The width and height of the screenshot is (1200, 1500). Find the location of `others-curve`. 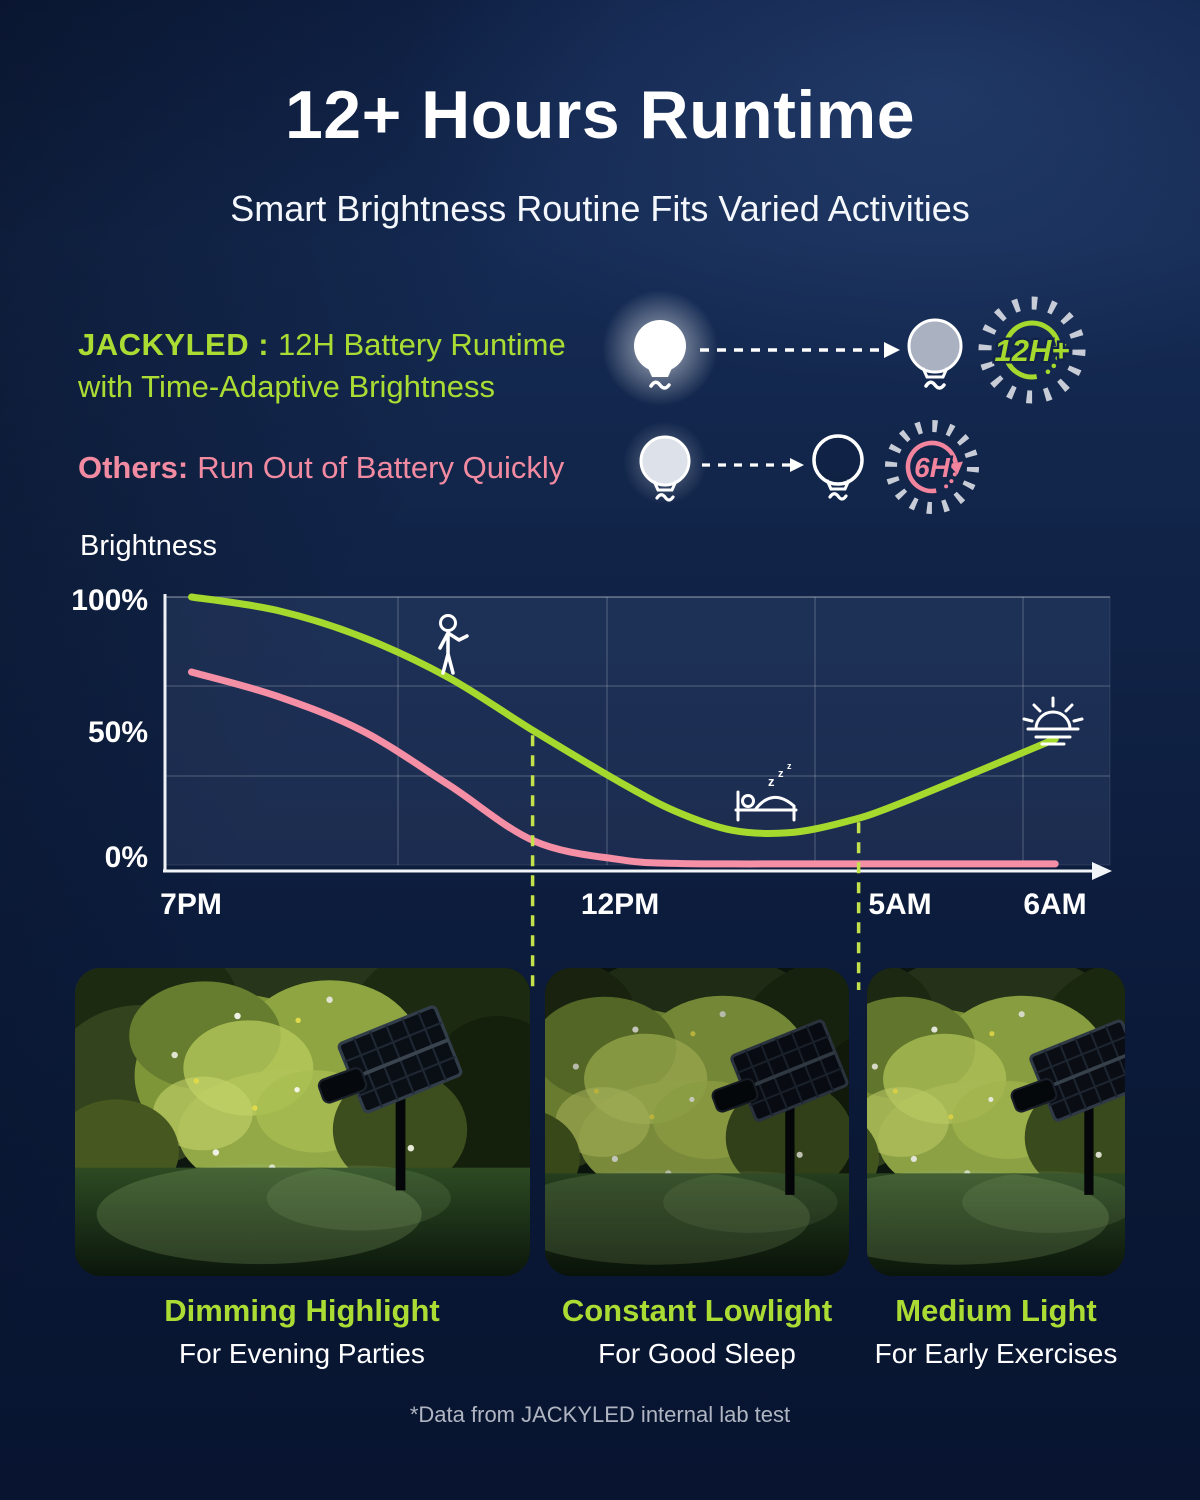

others-curve is located at coordinates (623, 768).